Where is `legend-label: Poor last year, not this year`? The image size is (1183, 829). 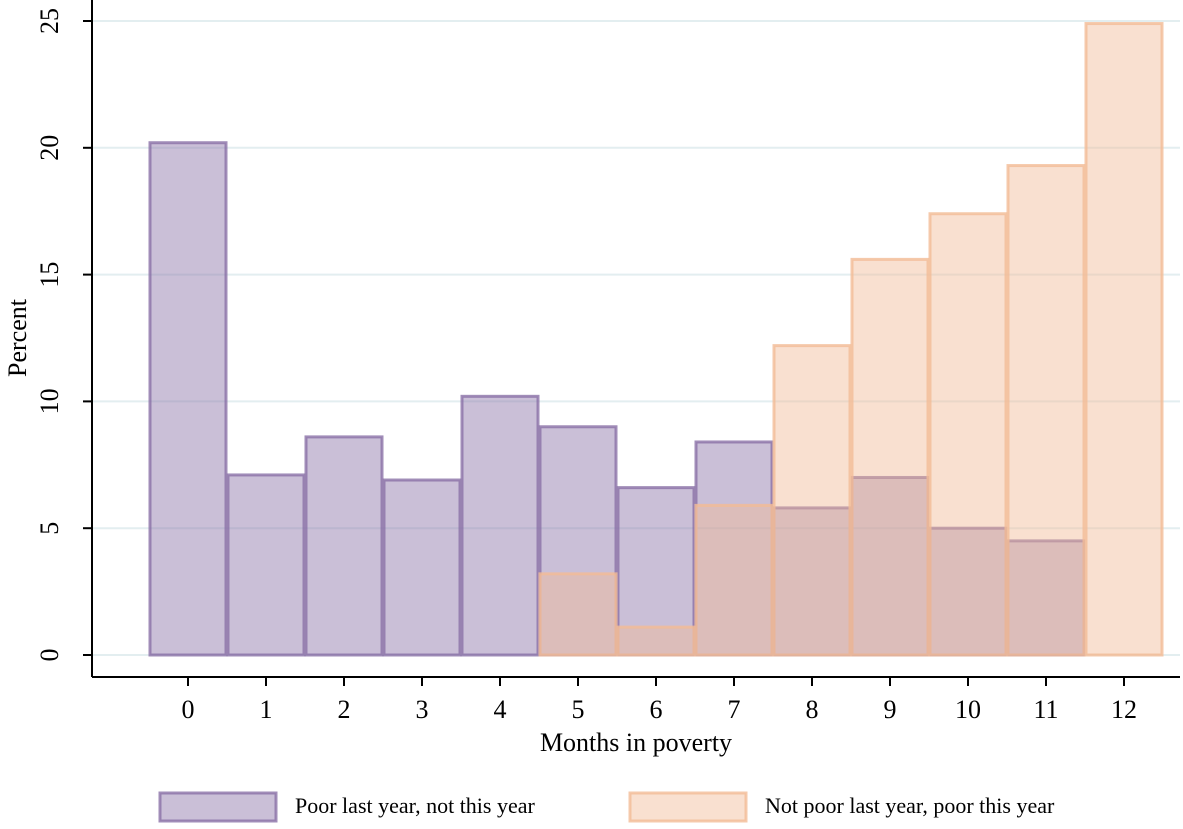
legend-label: Poor last year, not this year is located at coordinates (415, 805).